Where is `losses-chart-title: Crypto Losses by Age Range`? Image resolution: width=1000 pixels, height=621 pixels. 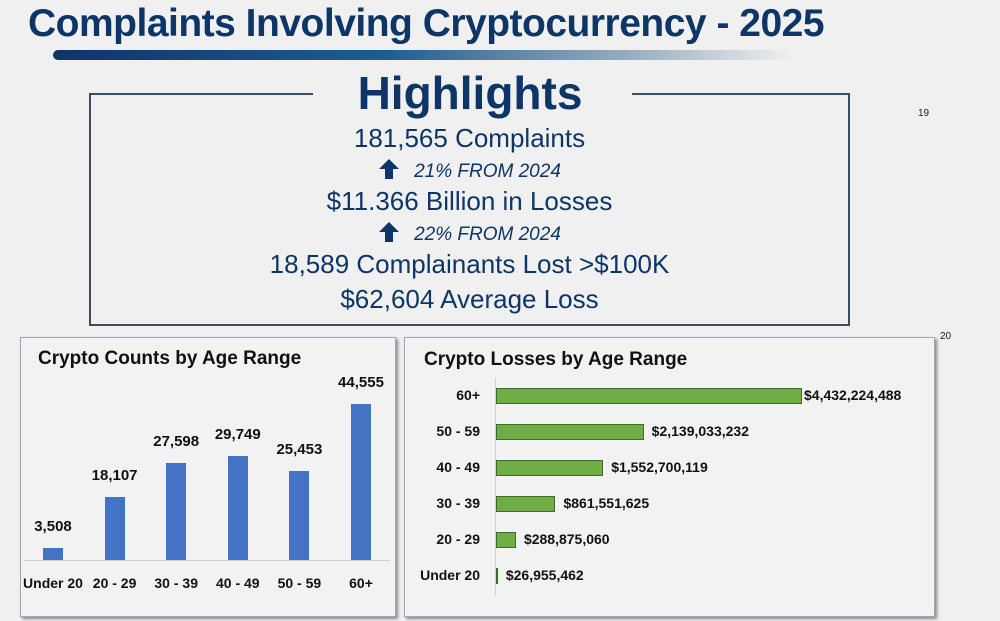
losses-chart-title: Crypto Losses by Age Range is located at coordinates (556, 359).